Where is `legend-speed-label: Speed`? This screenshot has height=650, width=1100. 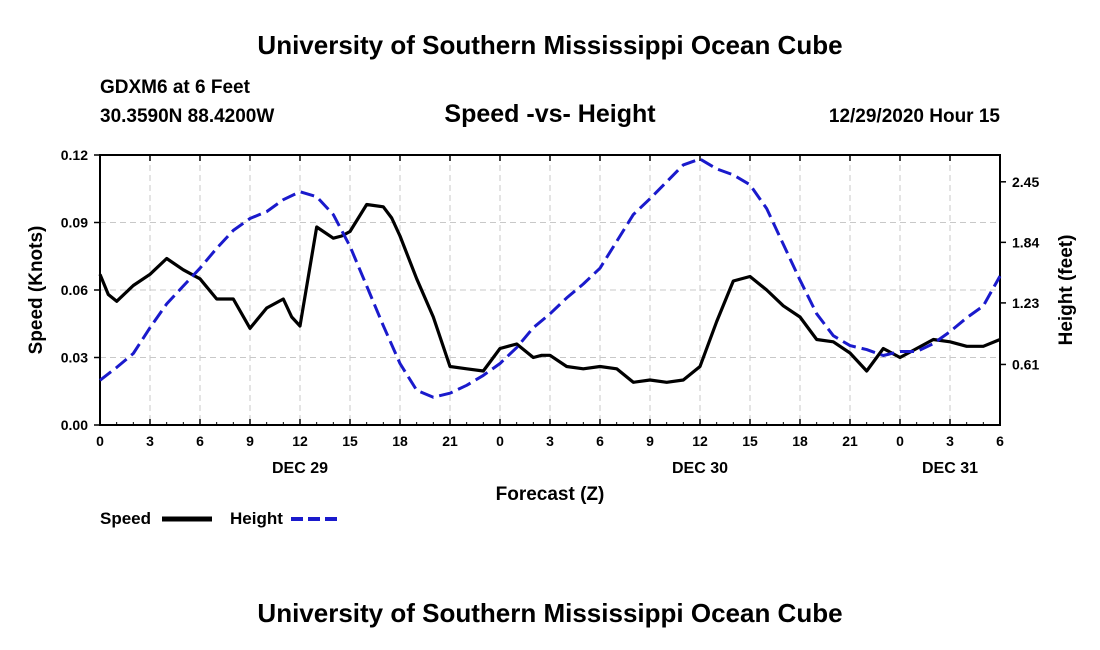
legend-speed-label: Speed is located at coordinates (126, 518).